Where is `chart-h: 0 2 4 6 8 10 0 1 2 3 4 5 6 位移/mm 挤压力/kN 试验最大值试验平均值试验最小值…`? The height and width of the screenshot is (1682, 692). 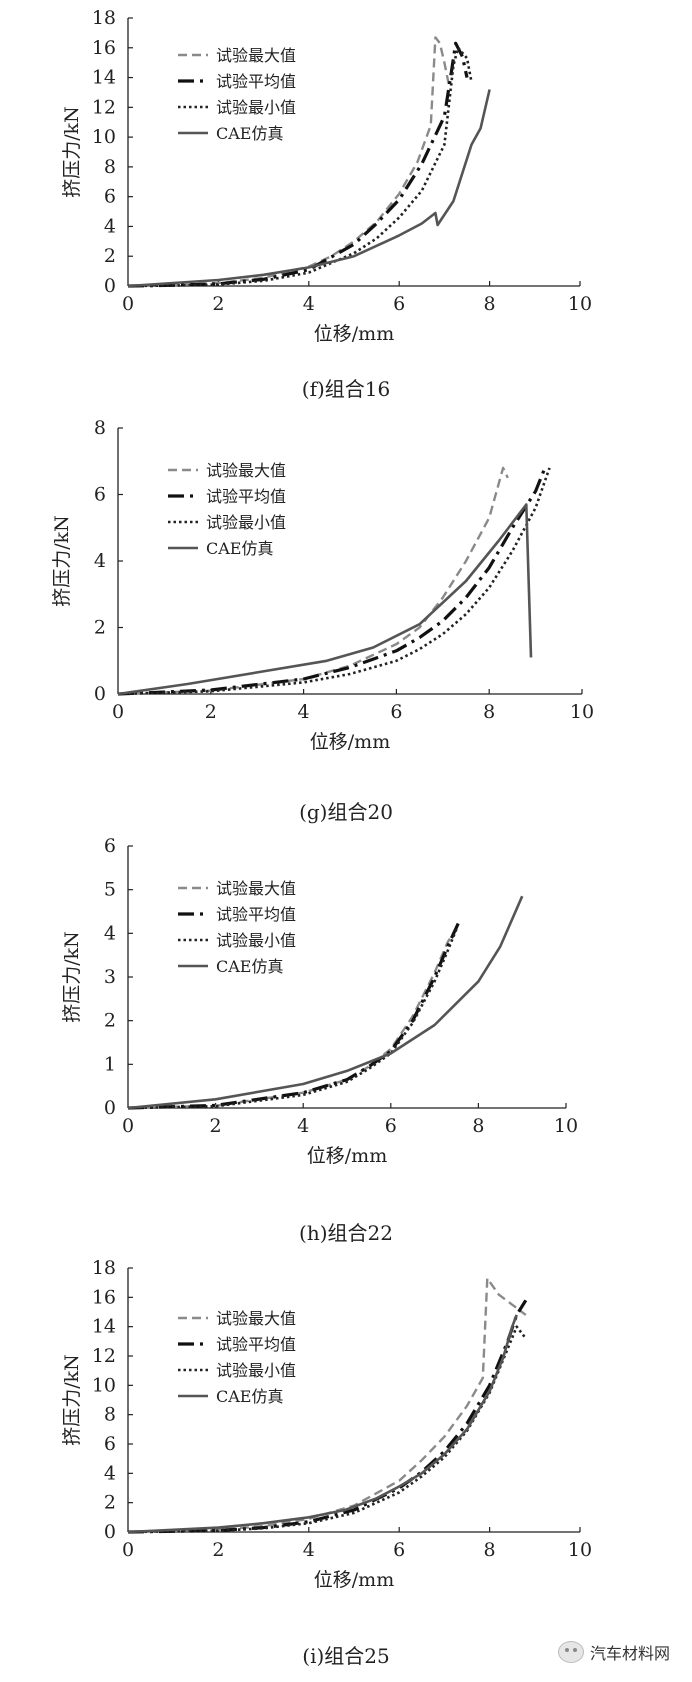
chart-h: 0 2 4 6 8 10 0 1 2 3 4 5 6 位移/mm 挤压力/kN 试验最大值试验平均值试验最小值… is located at coordinates (319, 1001).